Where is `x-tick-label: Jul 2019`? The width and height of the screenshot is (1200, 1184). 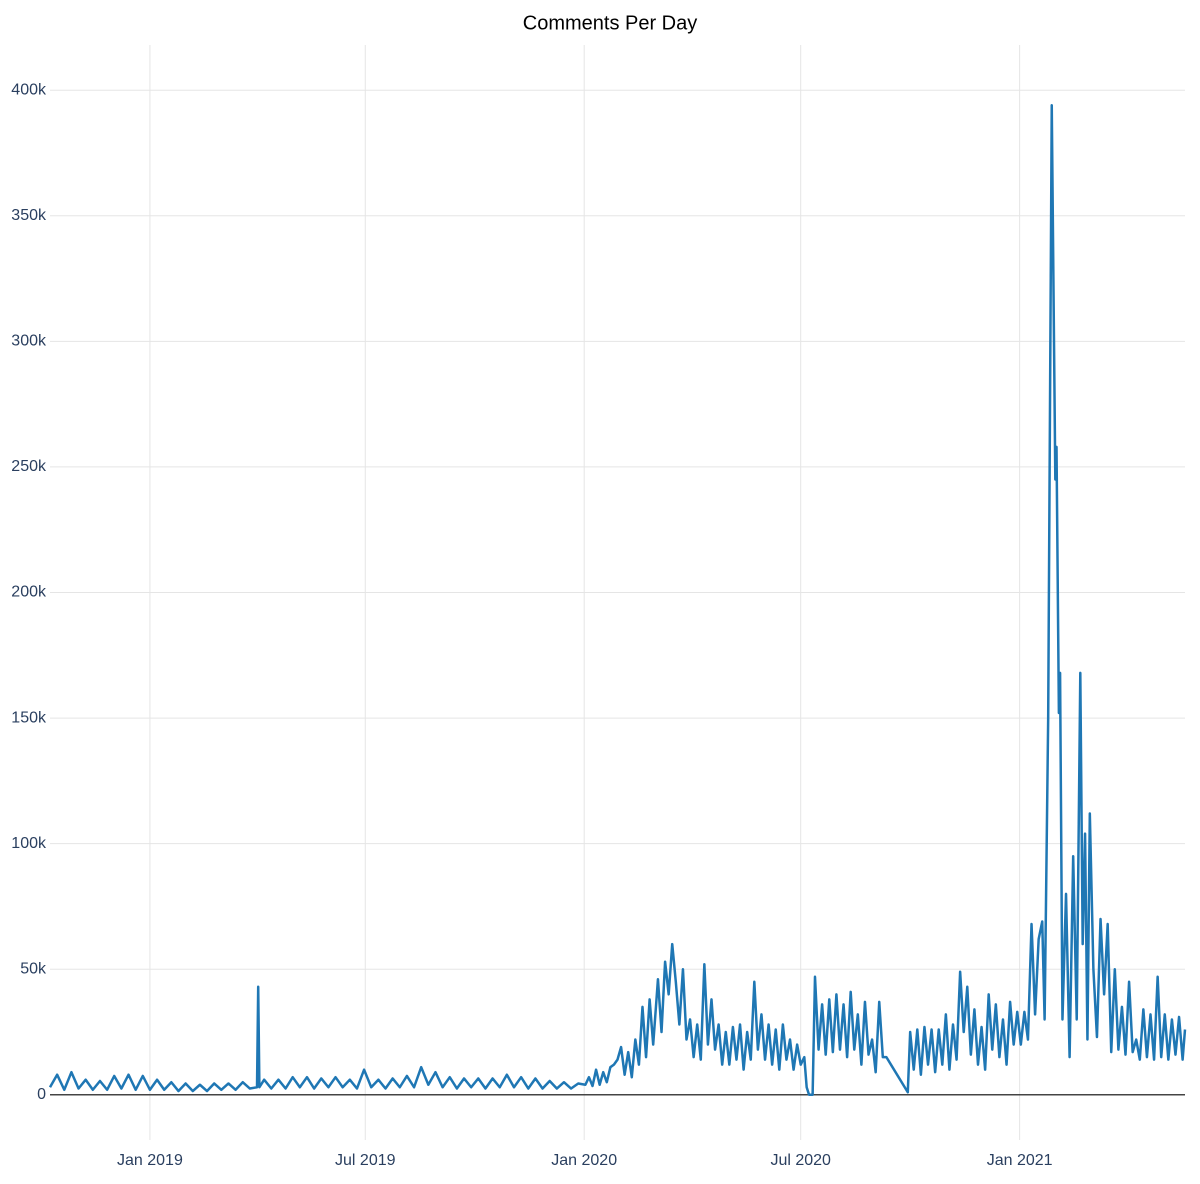
x-tick-label: Jul 2019 is located at coordinates (365, 1160).